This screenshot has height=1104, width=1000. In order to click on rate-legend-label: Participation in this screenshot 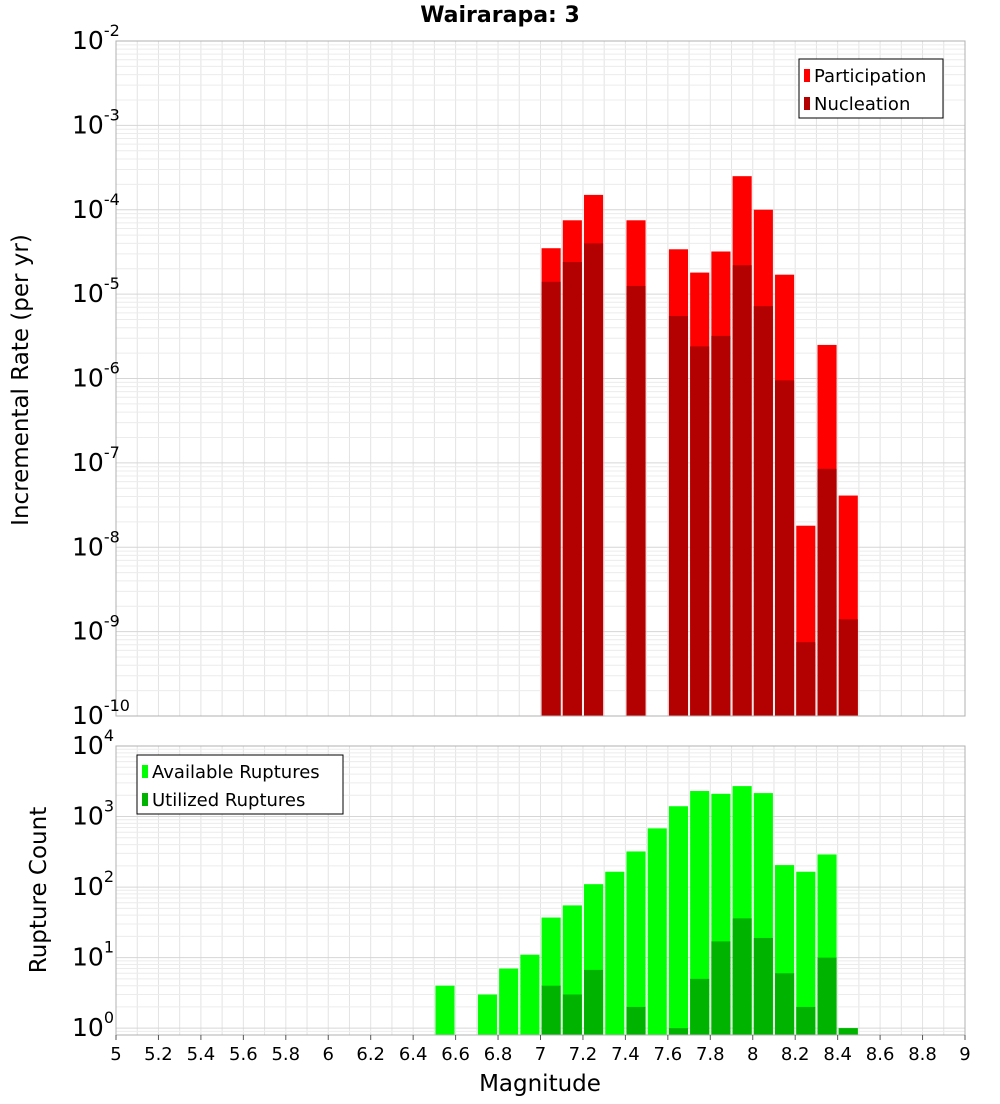, I will do `click(870, 76)`.